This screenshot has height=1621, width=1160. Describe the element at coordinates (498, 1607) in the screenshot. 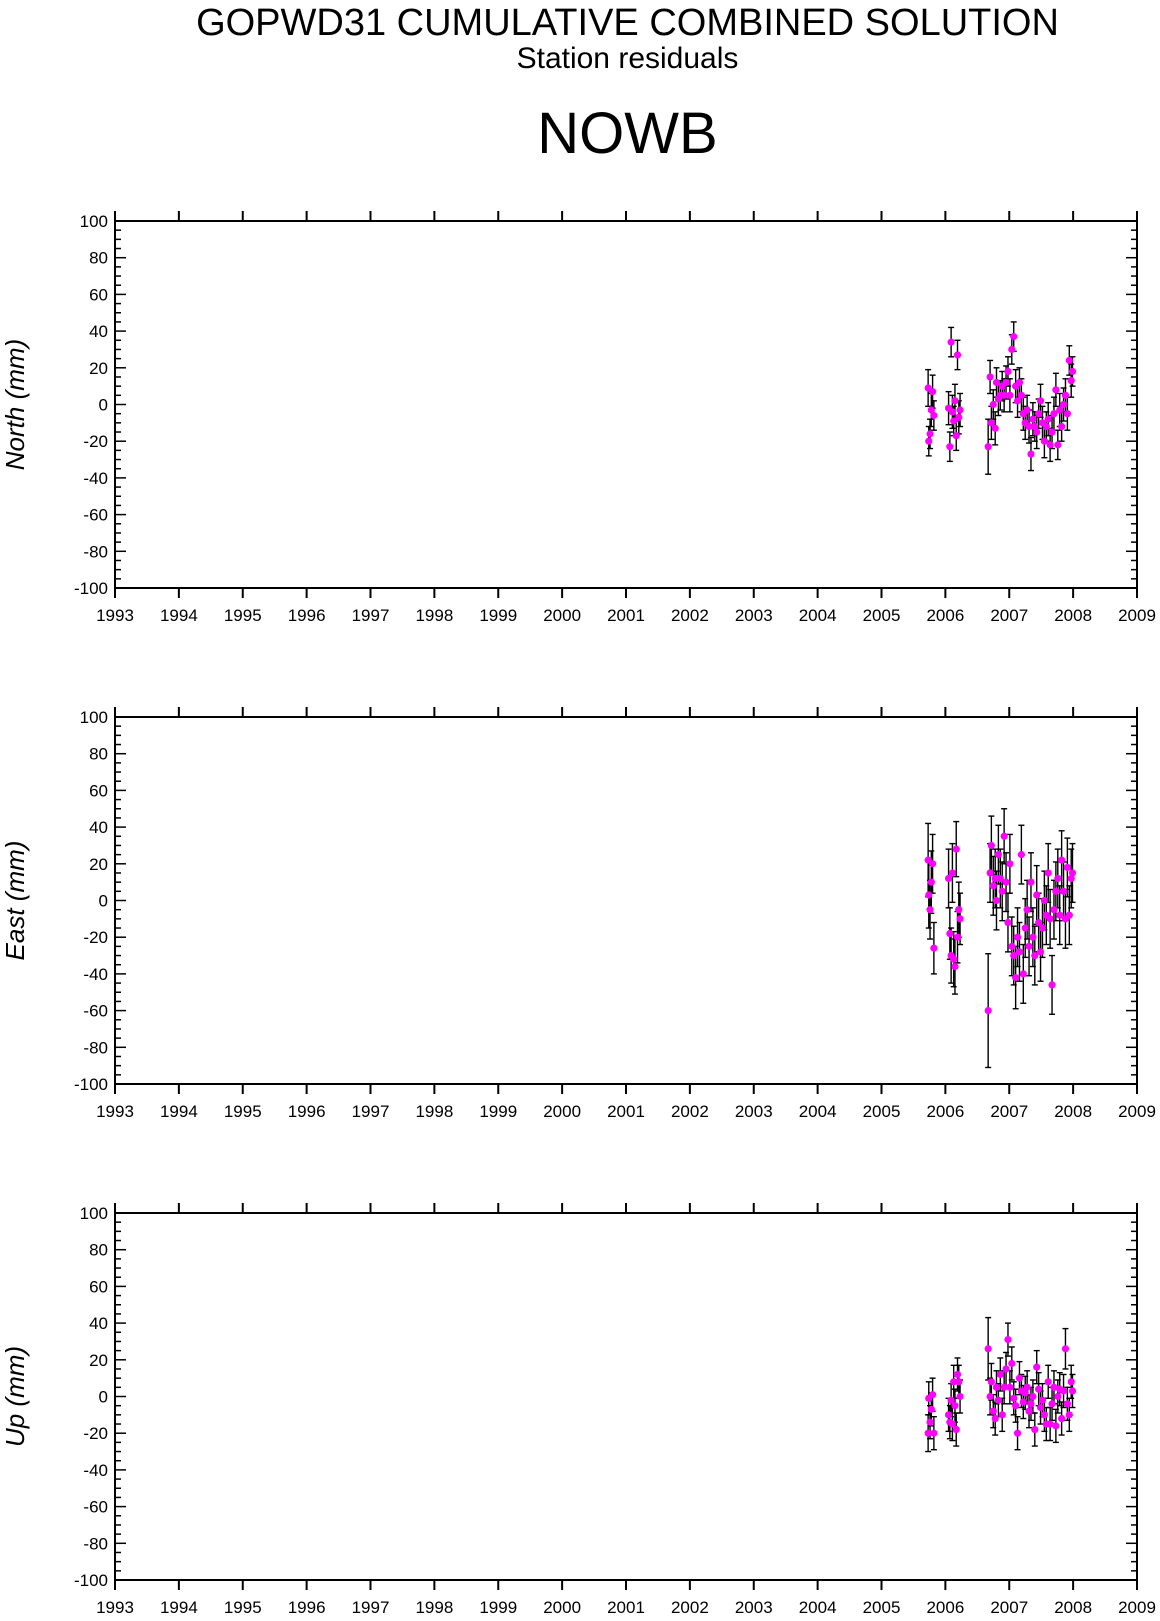

I see `x-tick-label: 1999` at that location.